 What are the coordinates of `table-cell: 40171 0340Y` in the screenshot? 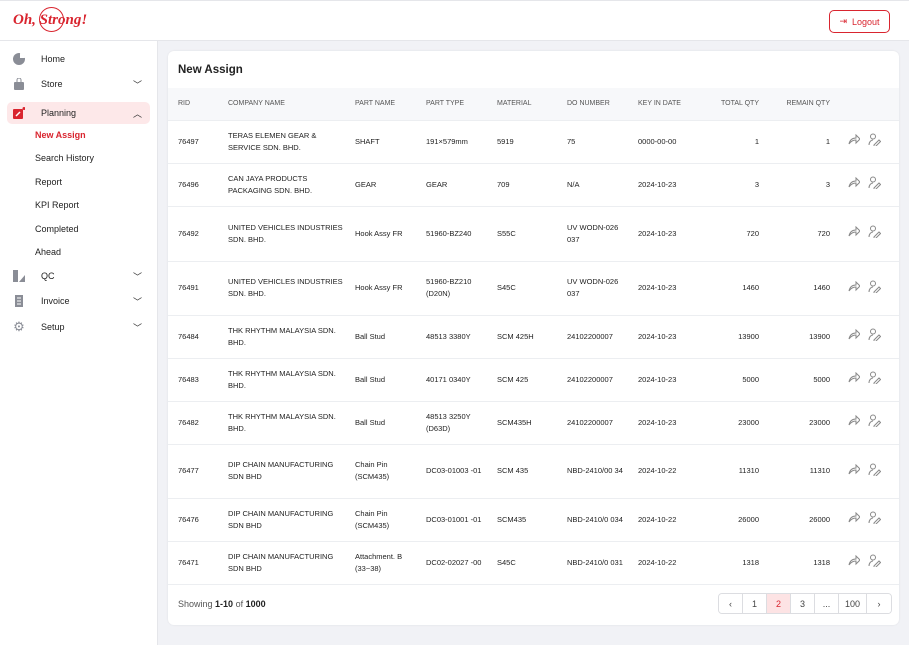 It's located at (461, 380).